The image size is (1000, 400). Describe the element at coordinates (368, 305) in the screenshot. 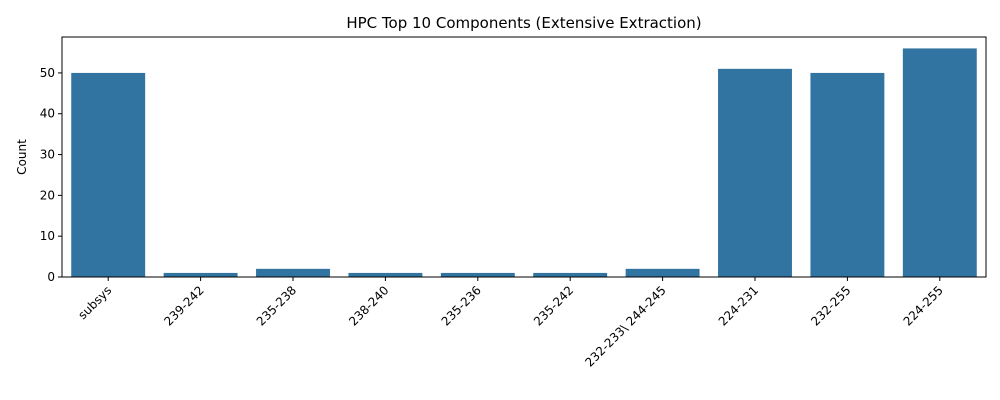

I see `x-tick-label-3: 238-240` at that location.